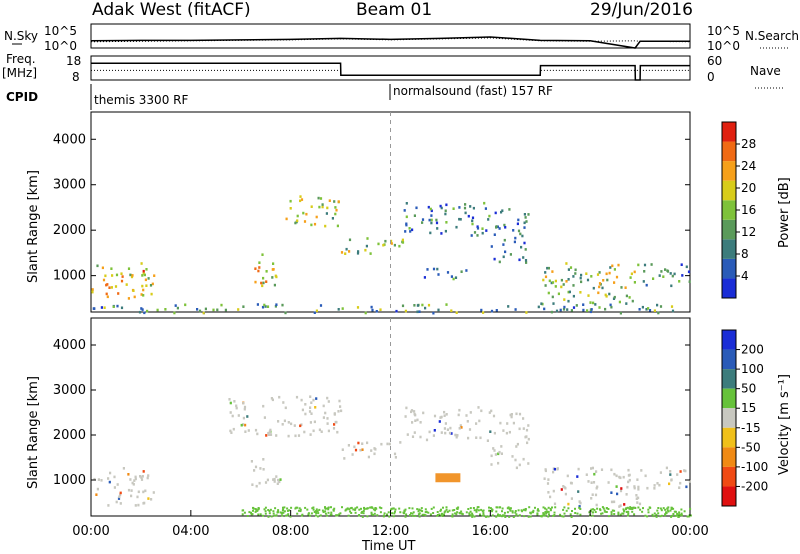 The height and width of the screenshot is (554, 800). What do you see at coordinates (448, 478) in the screenshot?
I see `velocity-orange-patch` at bounding box center [448, 478].